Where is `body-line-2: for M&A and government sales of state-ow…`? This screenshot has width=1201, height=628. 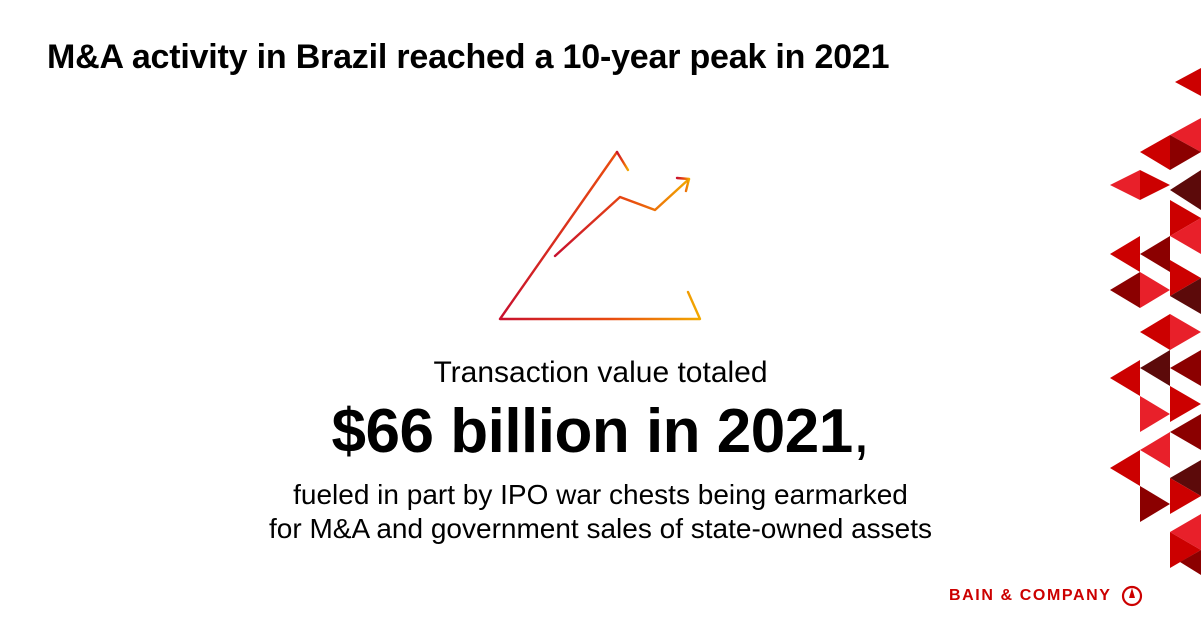
body-line-2: for M&A and government sales of state-ow… is located at coordinates (600, 528).